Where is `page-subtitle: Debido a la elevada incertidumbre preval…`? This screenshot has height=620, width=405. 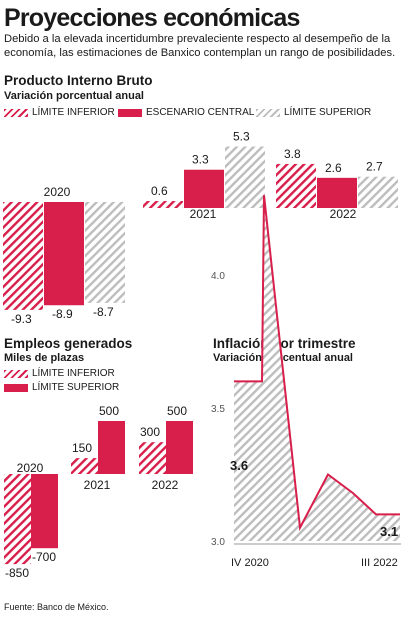 page-subtitle: Debido a la elevada incertidumbre preval… is located at coordinates (200, 46).